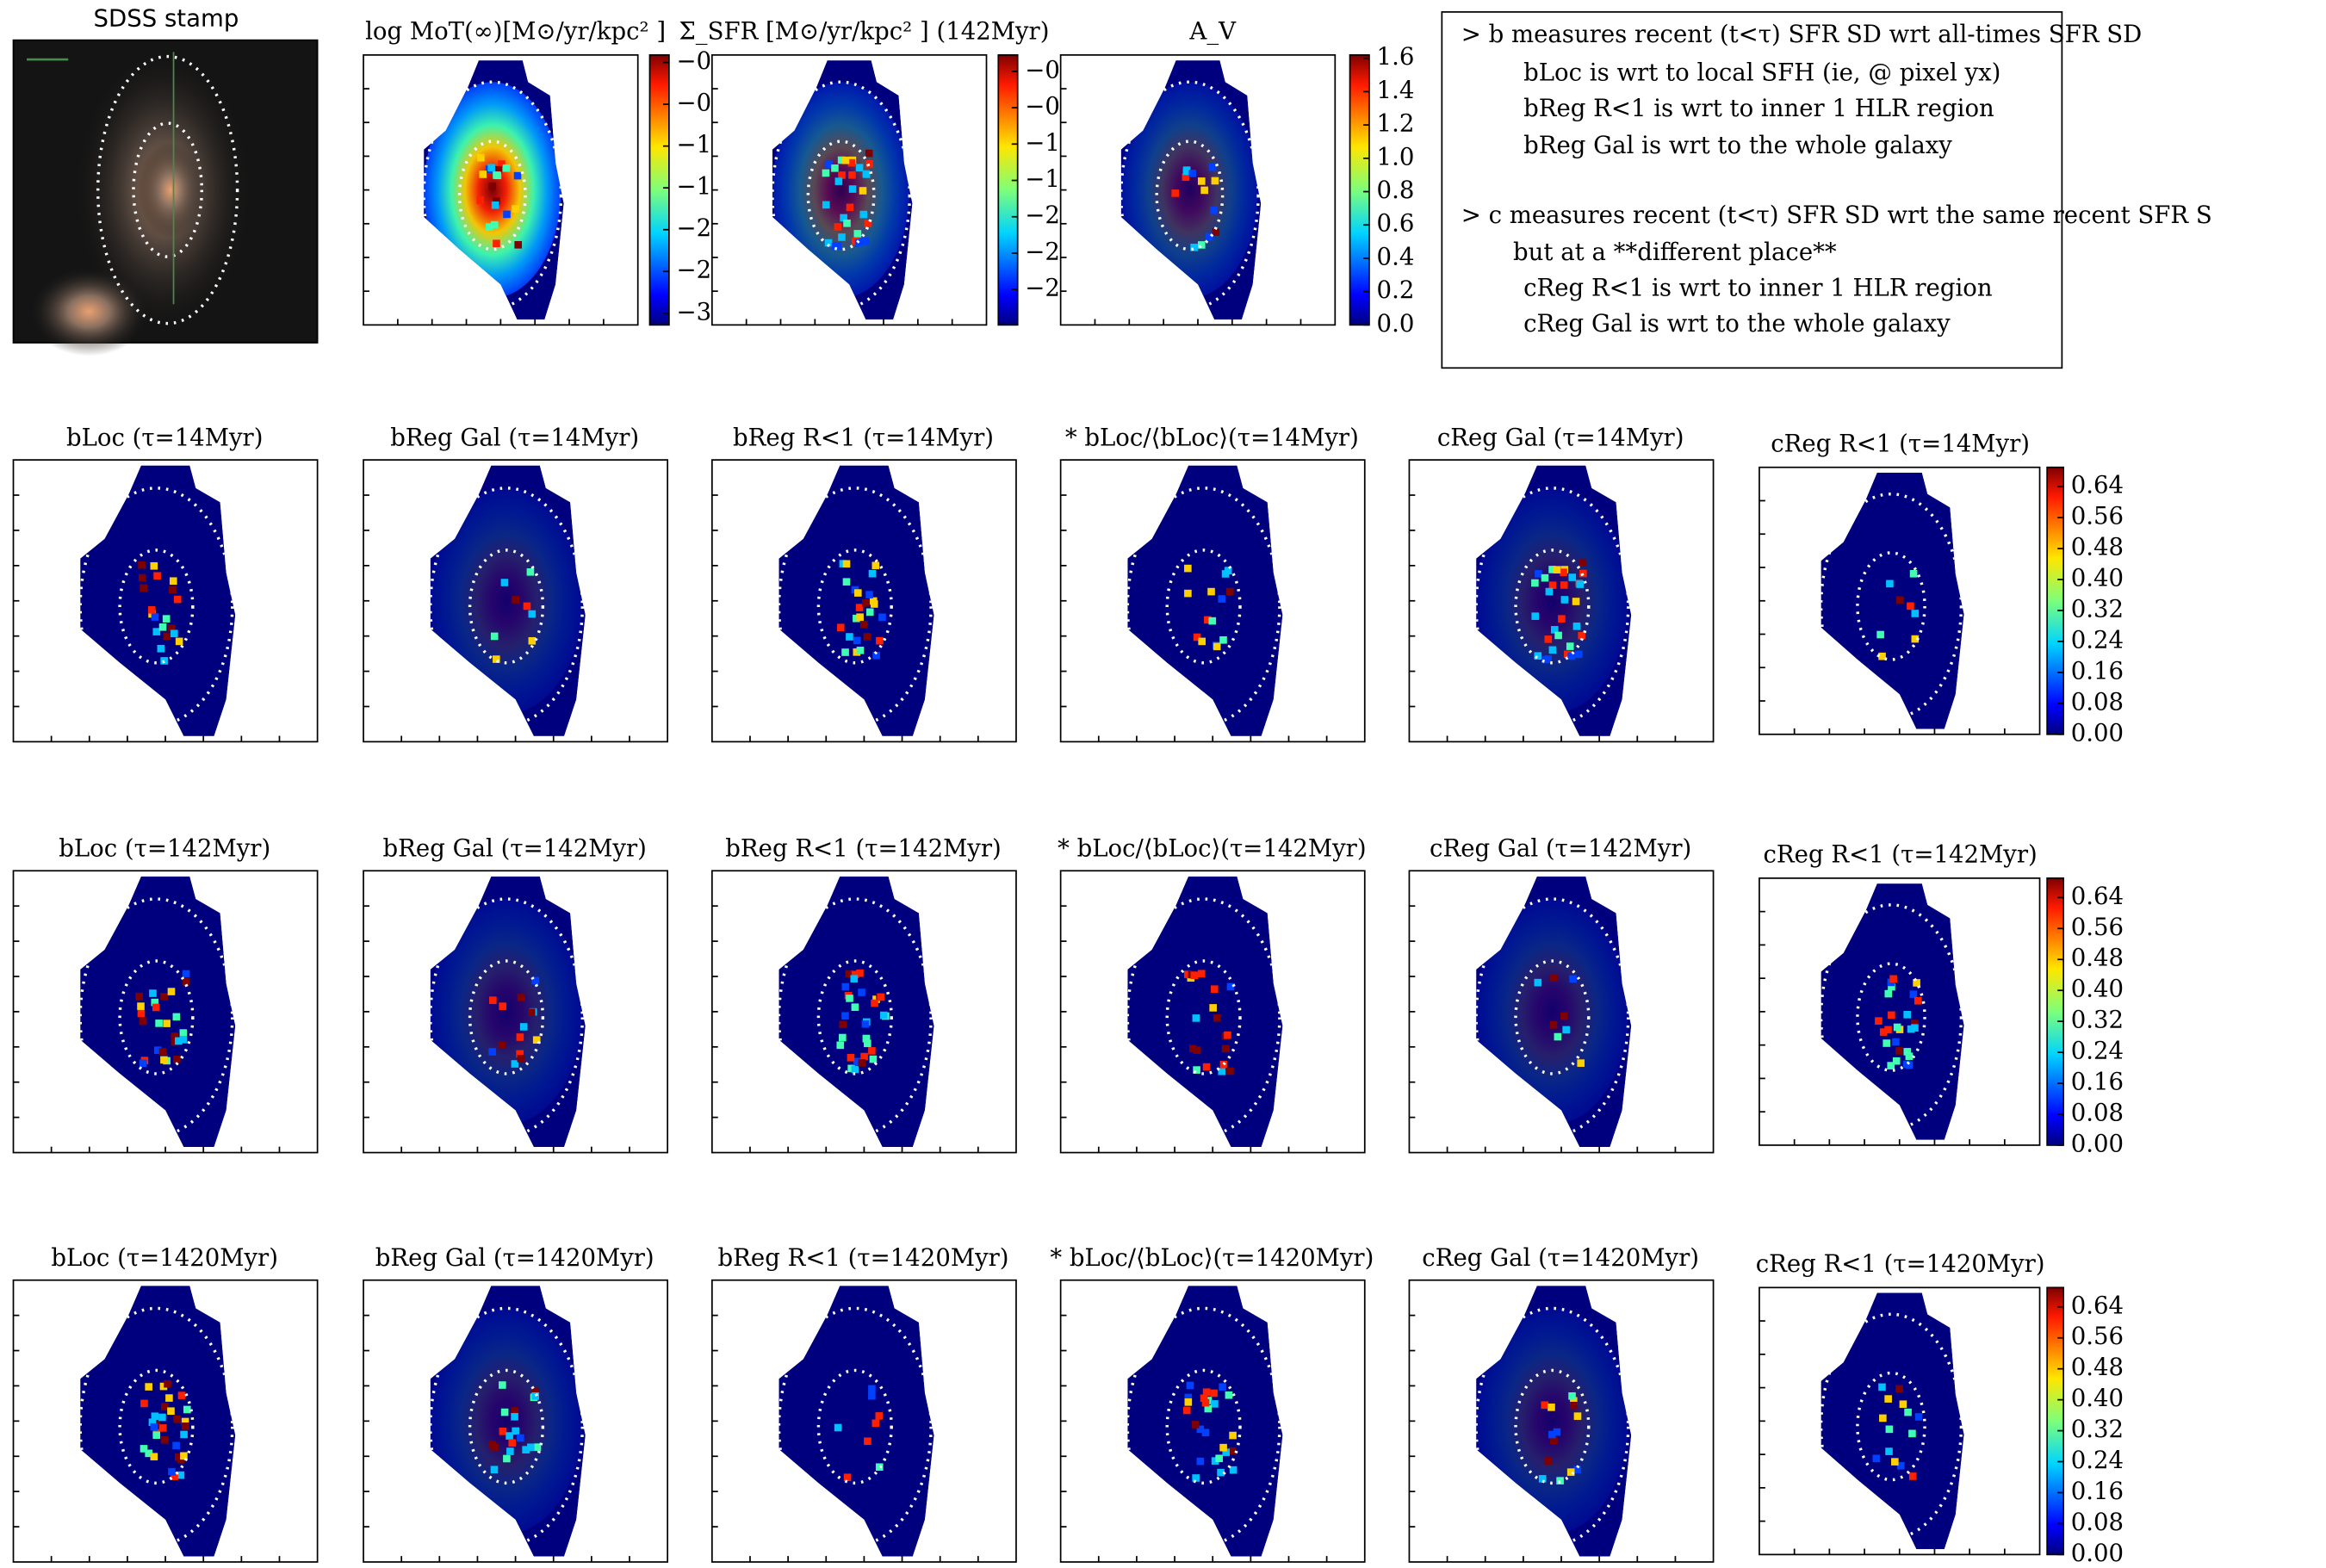  What do you see at coordinates (1560, 849) in the screenshot?
I see `panel-title: cReg Gal (τ=142Myr)` at bounding box center [1560, 849].